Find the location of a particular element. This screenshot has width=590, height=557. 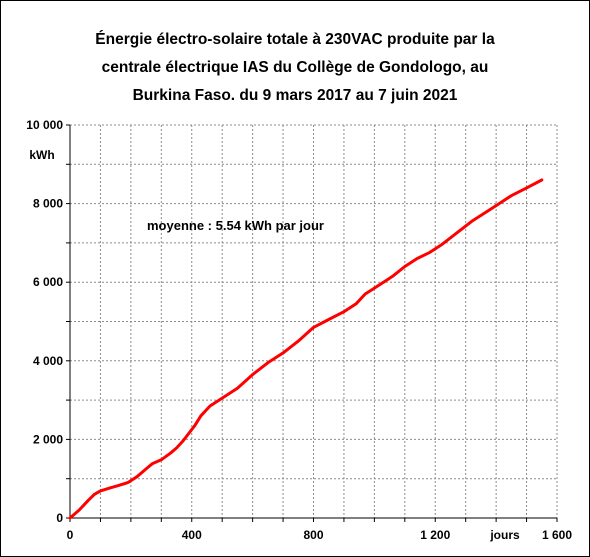

y-tick-label: 0 is located at coordinates (59, 518).